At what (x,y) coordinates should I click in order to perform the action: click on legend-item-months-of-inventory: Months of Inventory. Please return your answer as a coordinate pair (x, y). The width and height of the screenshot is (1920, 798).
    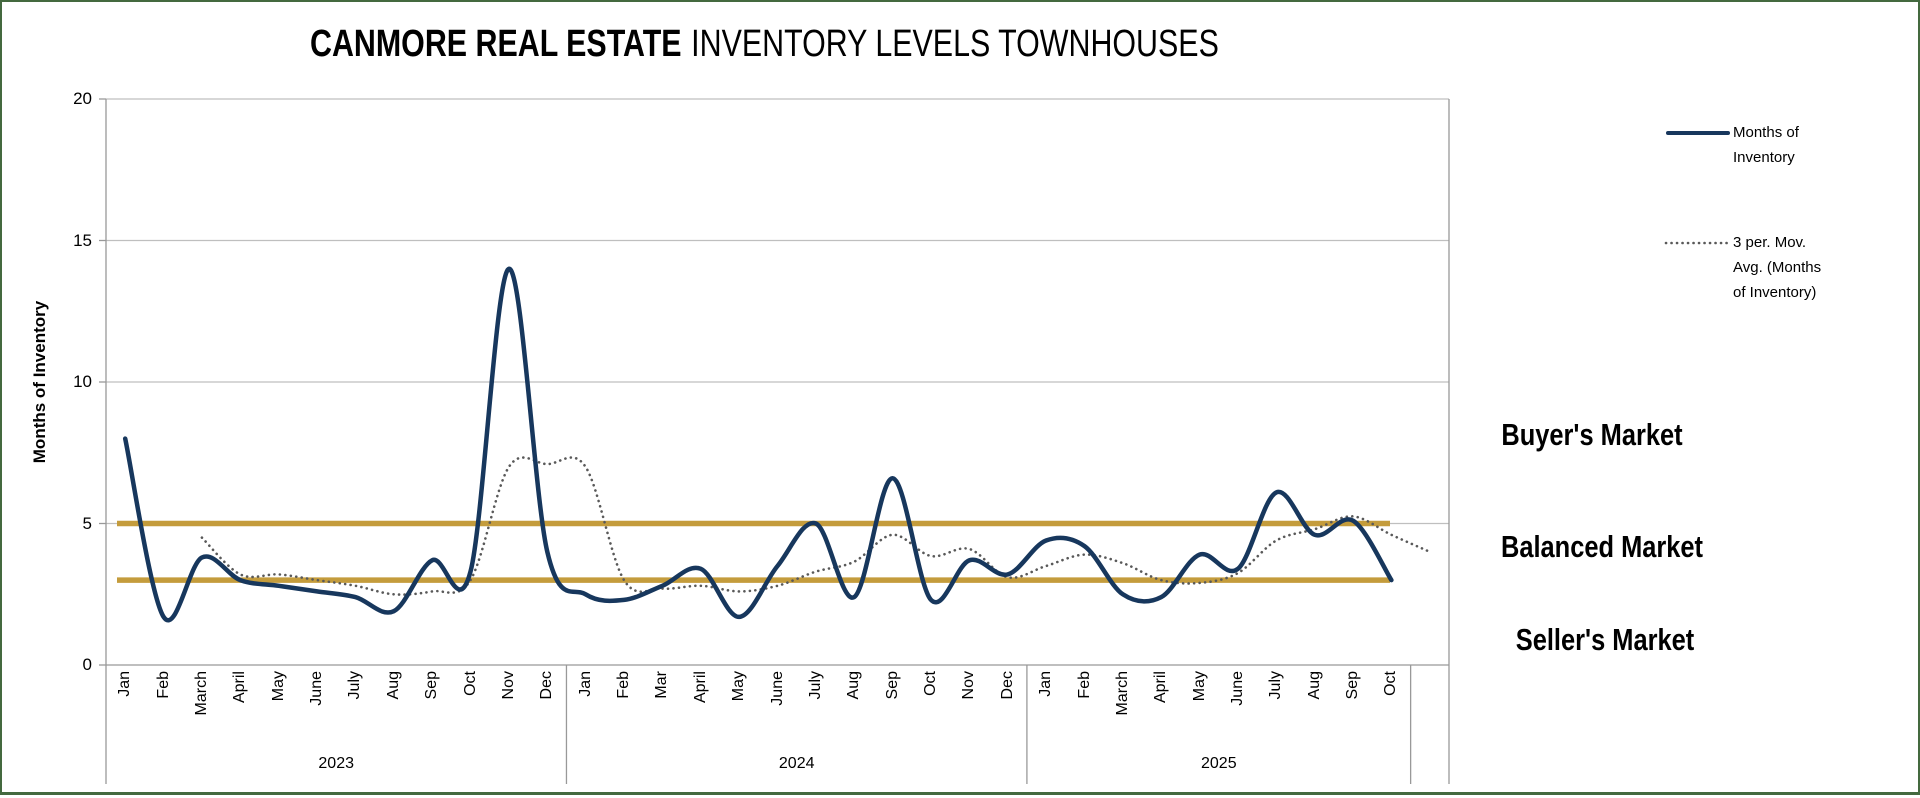
    Looking at the image, I should click on (1766, 145).